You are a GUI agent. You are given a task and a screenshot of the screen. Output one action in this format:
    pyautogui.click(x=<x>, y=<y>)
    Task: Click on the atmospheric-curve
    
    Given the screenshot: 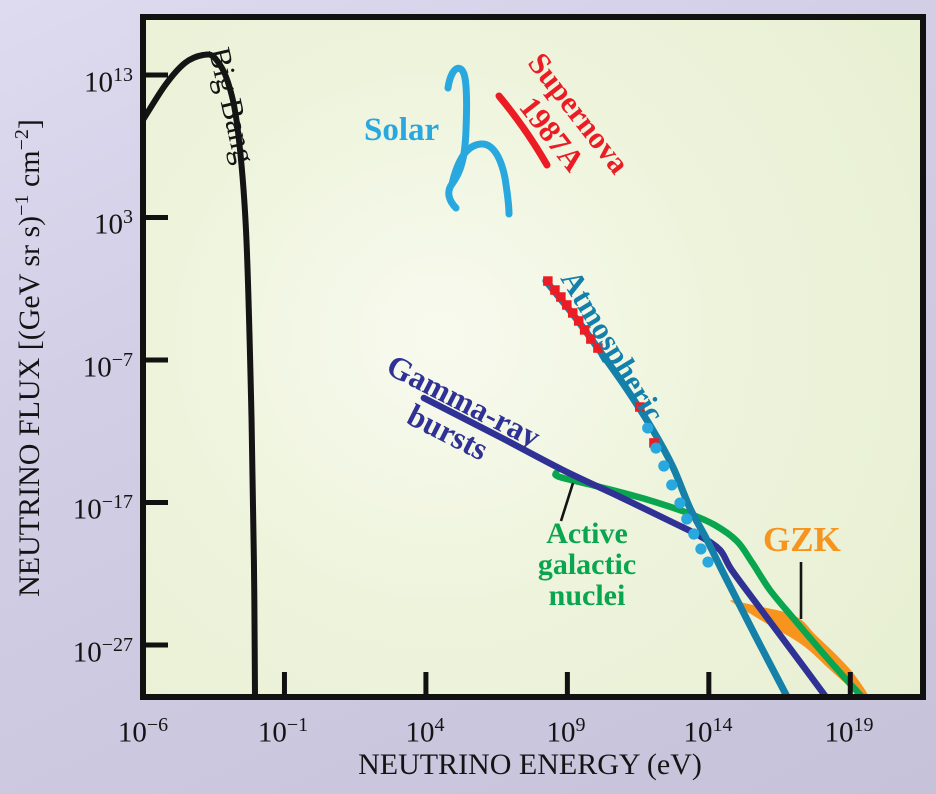 What is the action you would take?
    pyautogui.click(x=667, y=487)
    